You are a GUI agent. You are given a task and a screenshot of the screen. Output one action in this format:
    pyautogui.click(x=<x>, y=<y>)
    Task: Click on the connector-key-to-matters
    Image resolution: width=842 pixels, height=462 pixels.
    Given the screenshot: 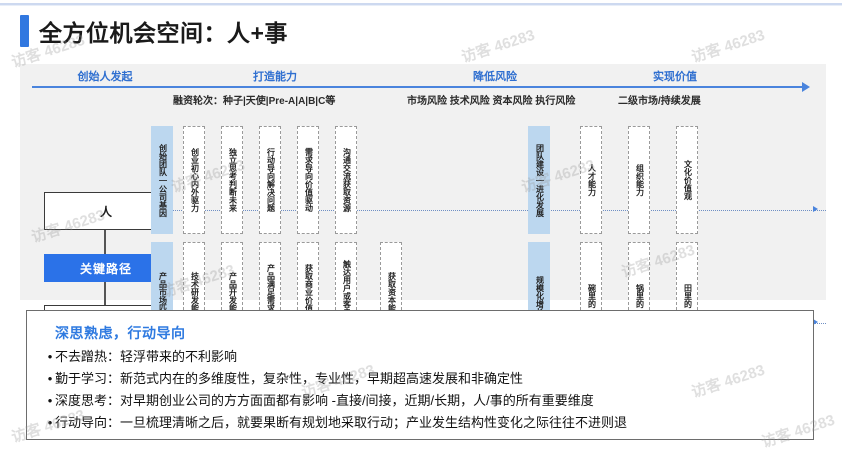 What is the action you would take?
    pyautogui.click(x=105, y=292)
    